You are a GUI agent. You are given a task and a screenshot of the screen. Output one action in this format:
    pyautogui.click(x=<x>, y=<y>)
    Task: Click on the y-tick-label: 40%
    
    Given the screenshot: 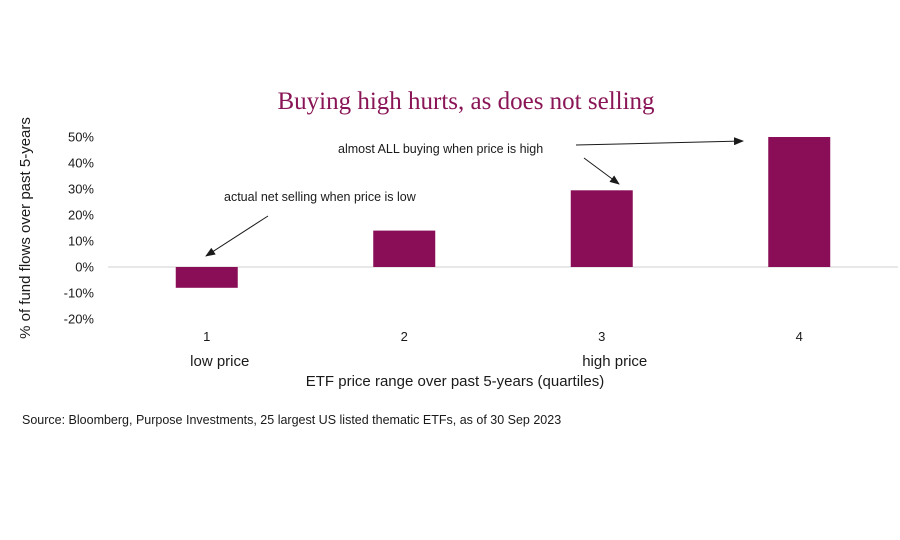 What is the action you would take?
    pyautogui.click(x=81, y=163)
    